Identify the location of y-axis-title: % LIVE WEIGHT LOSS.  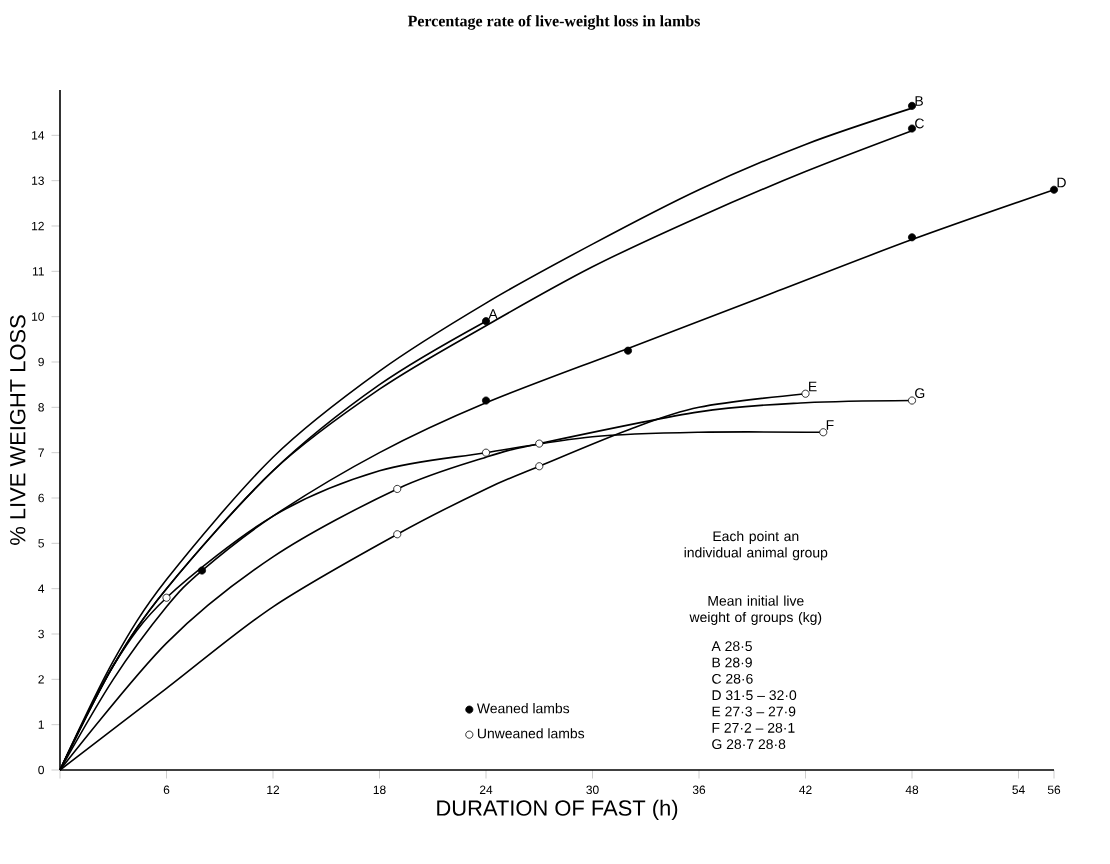
(17, 430).